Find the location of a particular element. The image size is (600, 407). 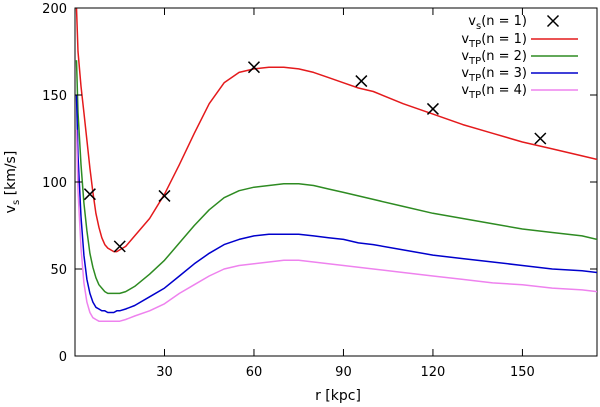

x-axis-label: r [kpc] is located at coordinates (338, 396).